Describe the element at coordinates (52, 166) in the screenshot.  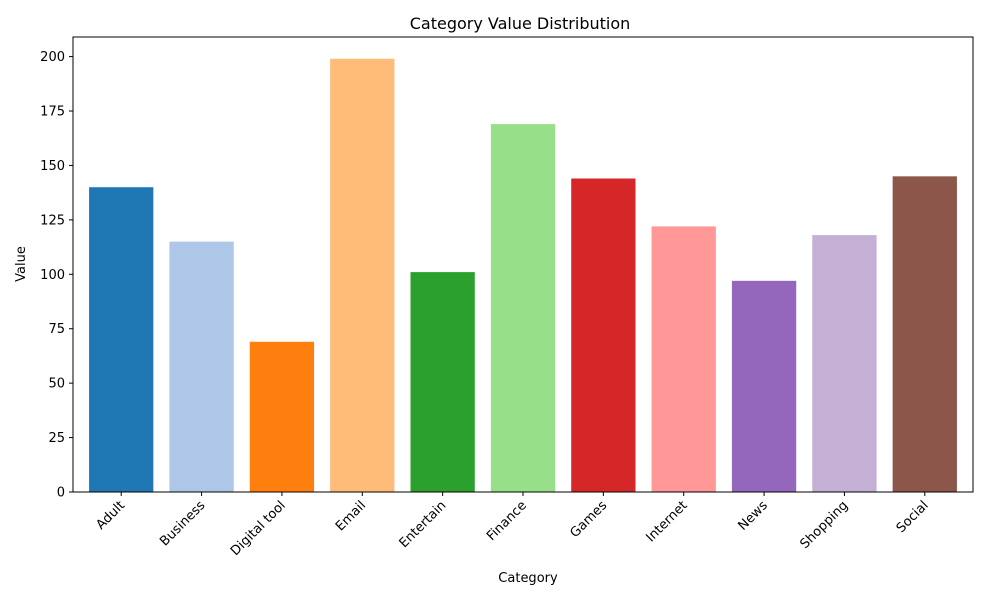
I see `y-tick-label: 150` at that location.